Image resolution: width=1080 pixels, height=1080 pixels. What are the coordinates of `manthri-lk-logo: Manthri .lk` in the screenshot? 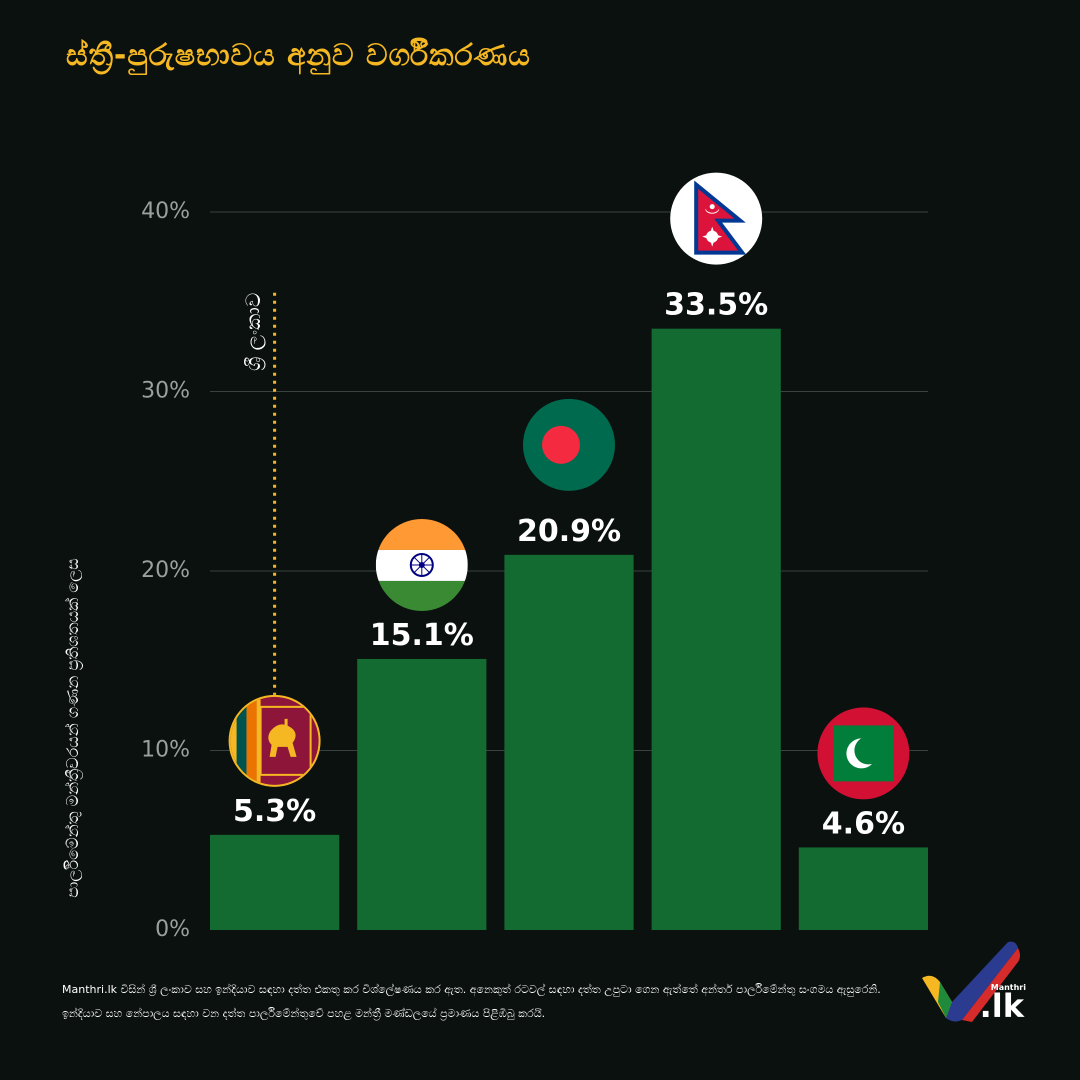 It's located at (971, 982).